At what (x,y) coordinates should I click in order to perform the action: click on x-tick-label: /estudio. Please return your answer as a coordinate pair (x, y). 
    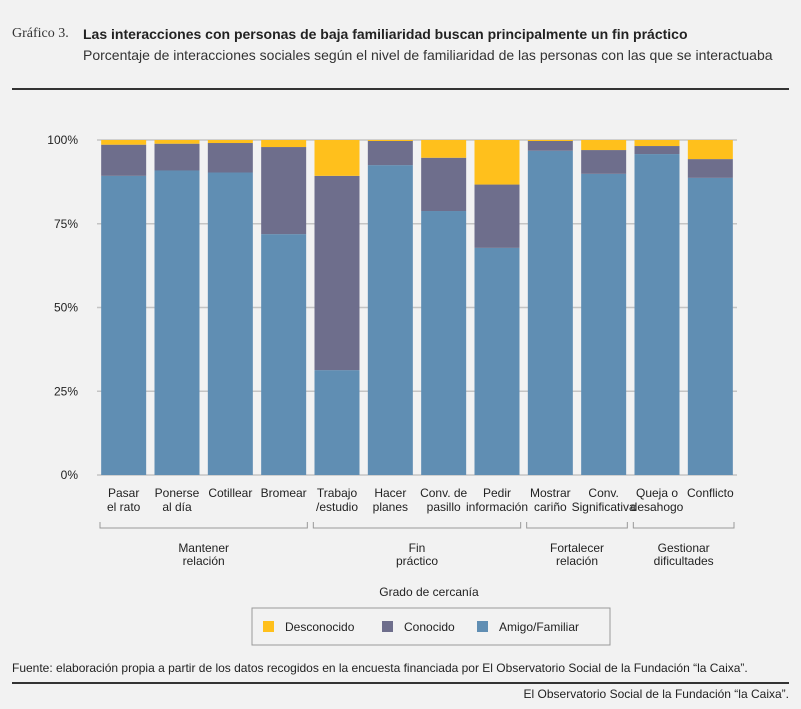
    Looking at the image, I should click on (337, 507).